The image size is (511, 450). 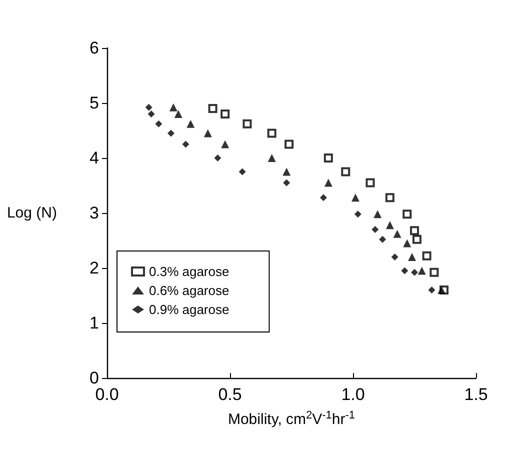 What do you see at coordinates (94, 378) in the screenshot?
I see `y-tick-label: 0` at bounding box center [94, 378].